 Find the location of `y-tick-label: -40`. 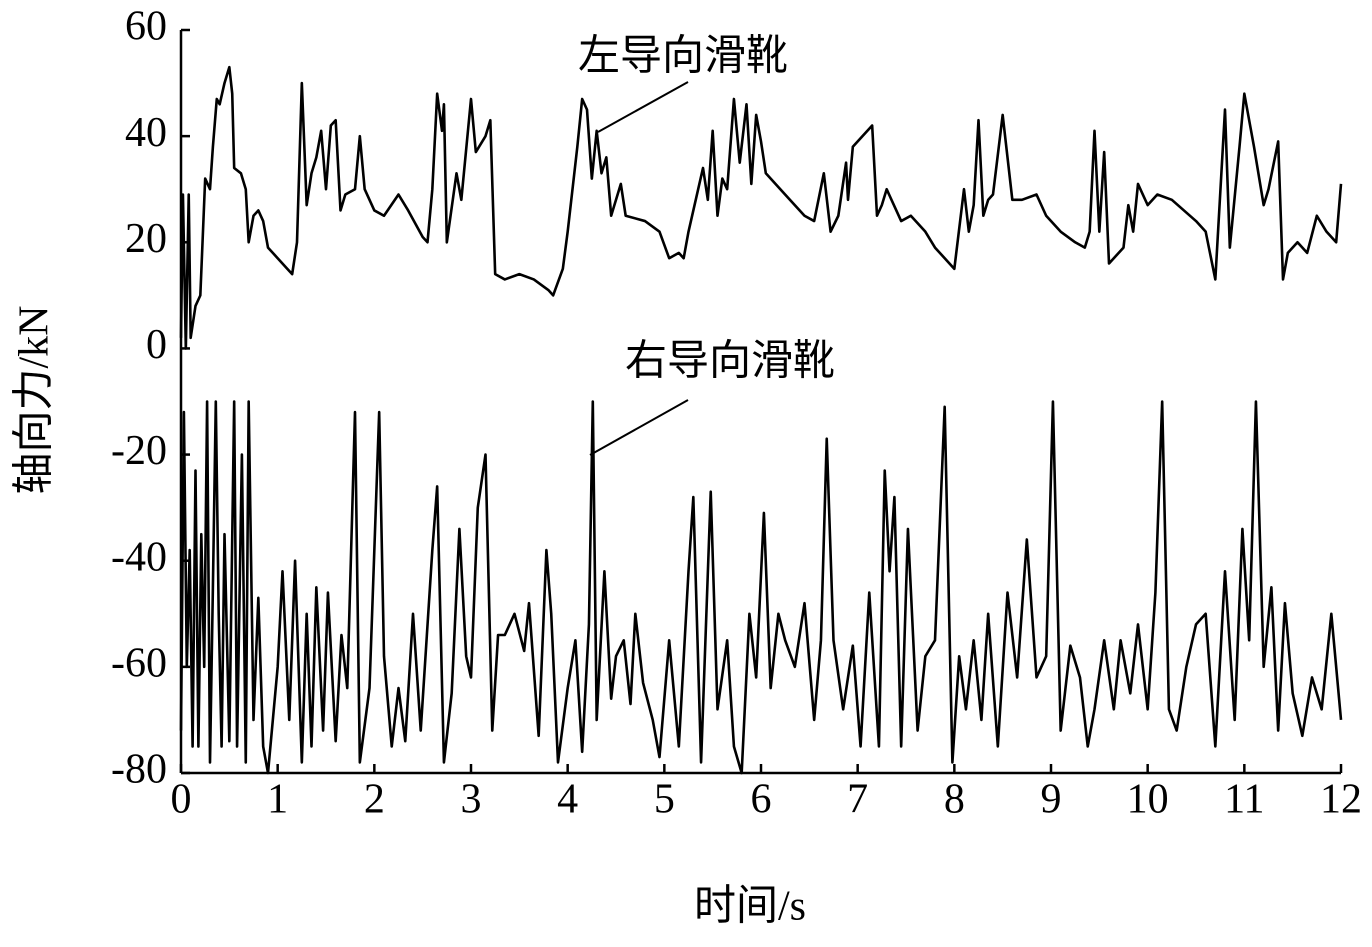

y-tick-label: -40 is located at coordinates (139, 557).